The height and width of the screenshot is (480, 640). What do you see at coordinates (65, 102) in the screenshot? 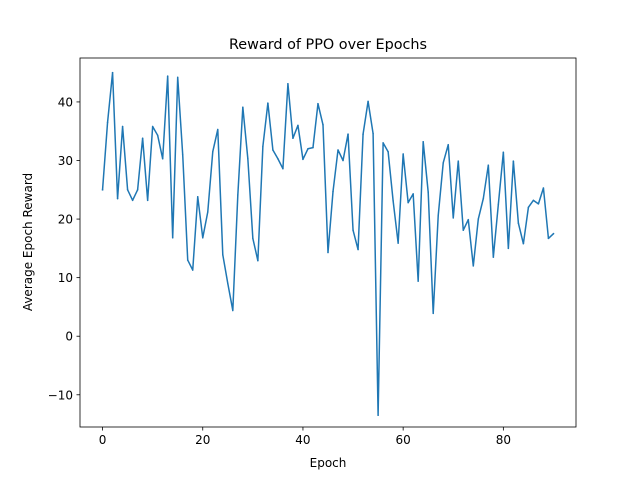
I see `y-tick-label: 40` at bounding box center [65, 102].